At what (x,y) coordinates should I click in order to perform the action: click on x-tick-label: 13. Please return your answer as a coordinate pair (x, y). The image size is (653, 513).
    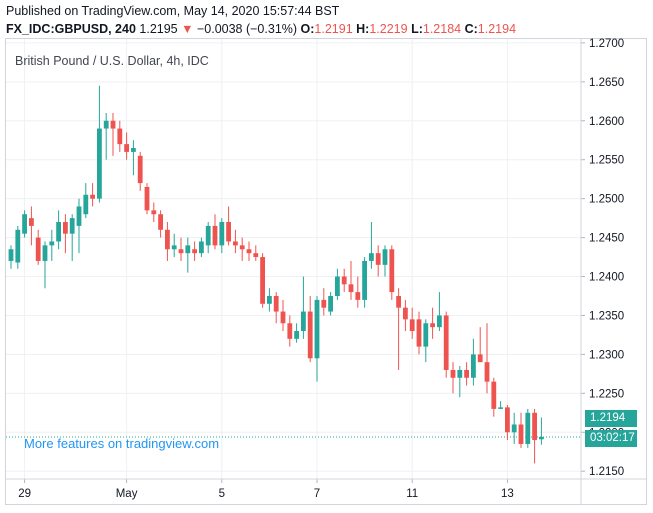
    Looking at the image, I should click on (507, 494).